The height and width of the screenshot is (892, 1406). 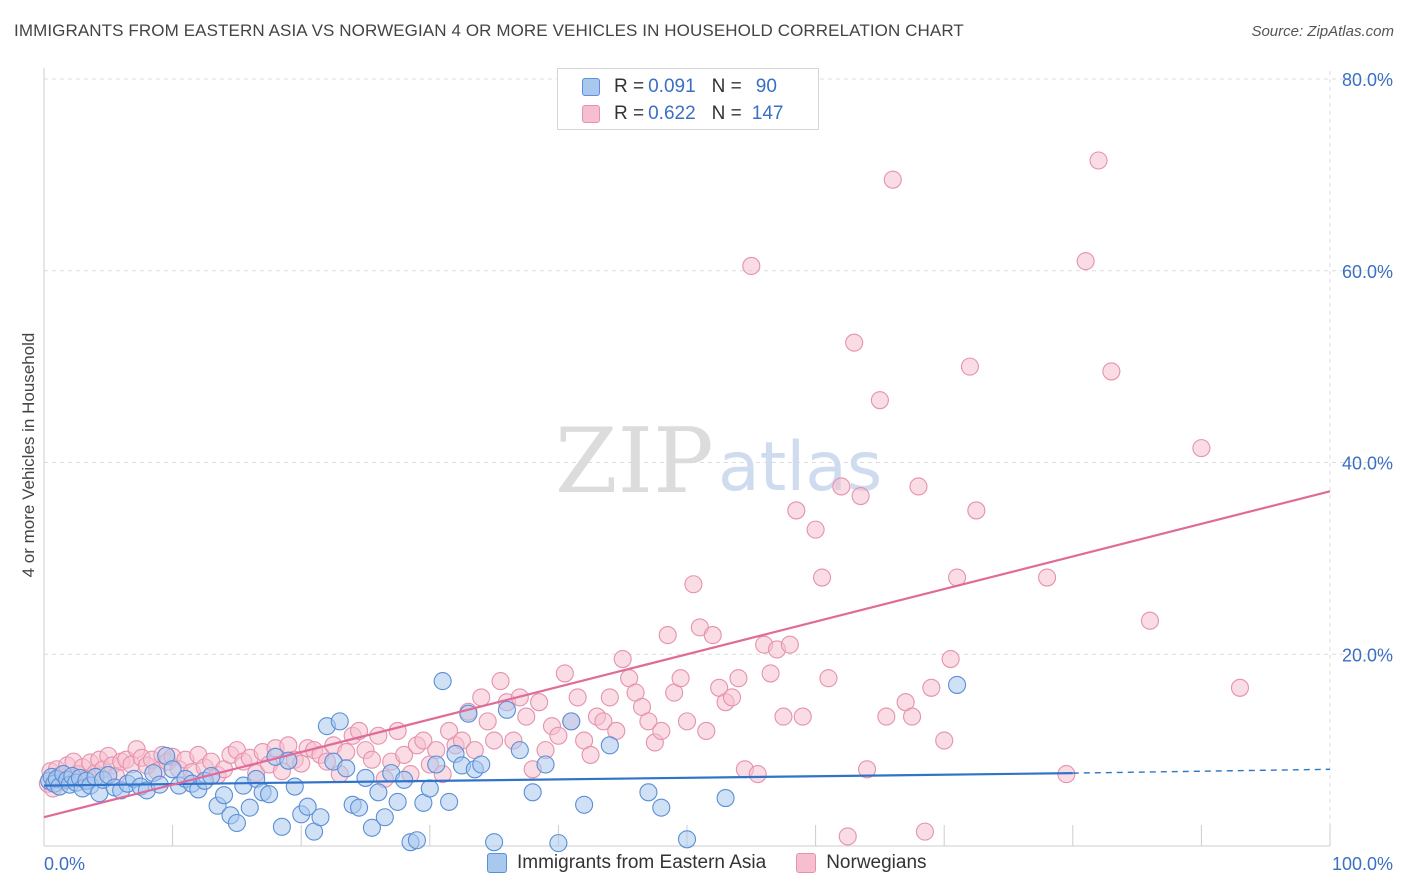 What do you see at coordinates (1367, 655) in the screenshot?
I see `y-tick-label: 20.0%` at bounding box center [1367, 655].